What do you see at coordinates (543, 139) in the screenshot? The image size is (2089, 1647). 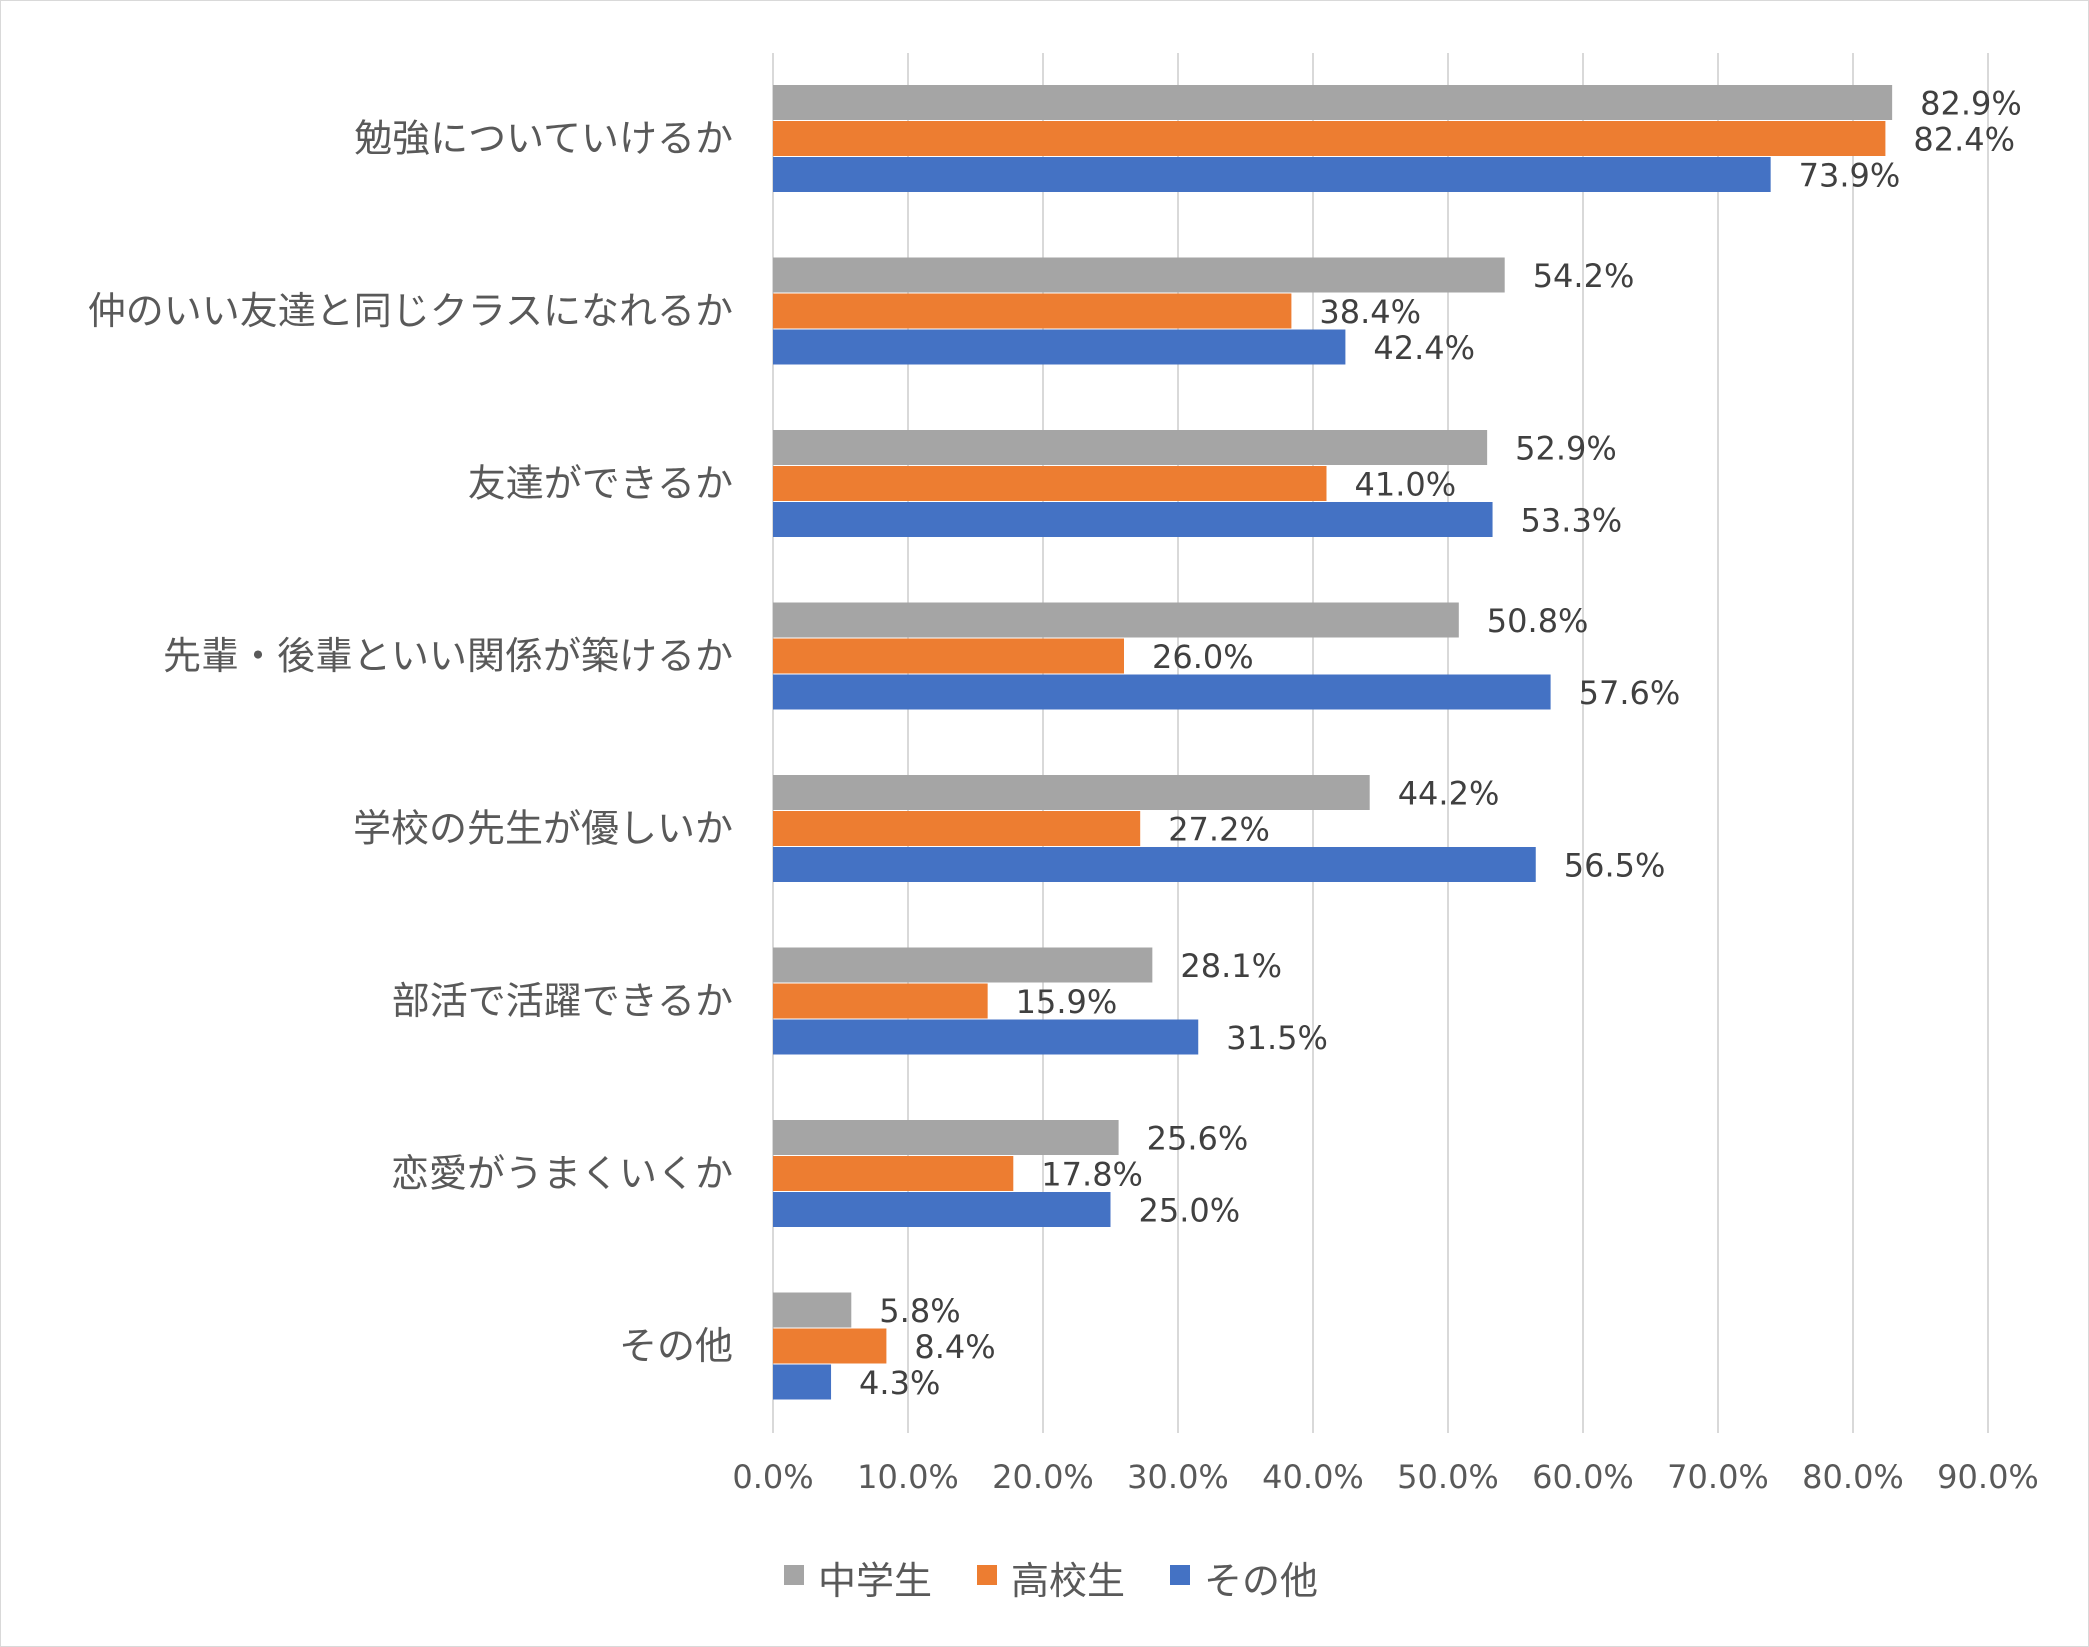 I see `category-label: 勉強についていけるか` at bounding box center [543, 139].